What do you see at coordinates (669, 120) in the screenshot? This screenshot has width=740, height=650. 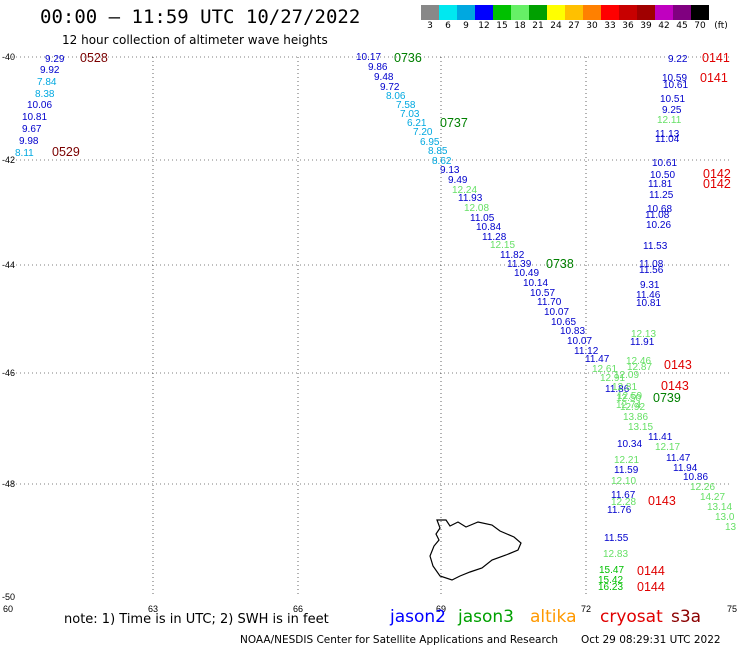 I see `wave-height-obs: 12.11` at bounding box center [669, 120].